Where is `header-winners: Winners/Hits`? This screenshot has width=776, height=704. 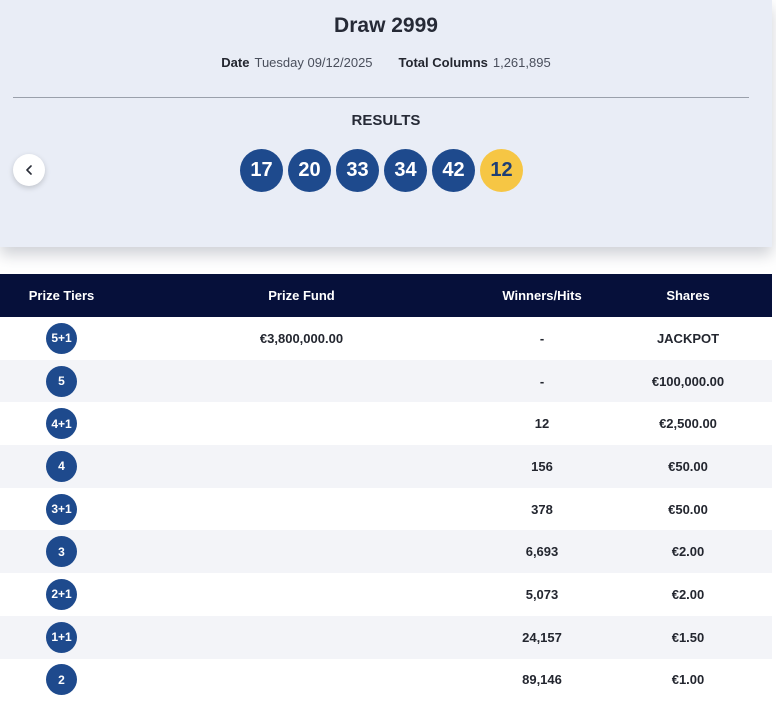
header-winners: Winners/Hits is located at coordinates (542, 295).